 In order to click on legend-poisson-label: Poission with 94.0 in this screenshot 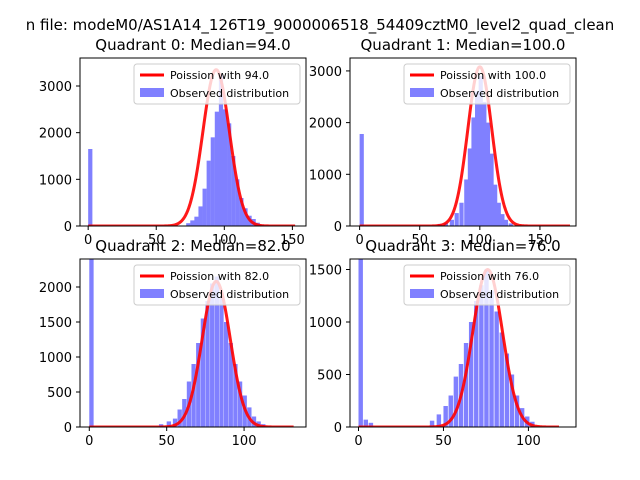, I will do `click(219, 75)`.